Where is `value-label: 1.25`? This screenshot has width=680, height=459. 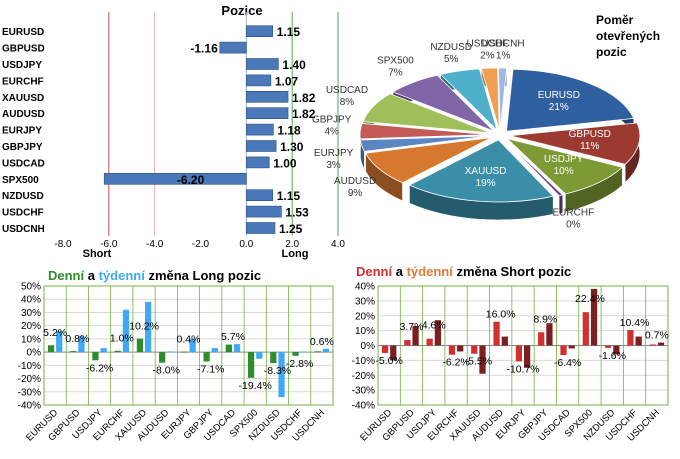 value-label: 1.25 is located at coordinates (291, 229).